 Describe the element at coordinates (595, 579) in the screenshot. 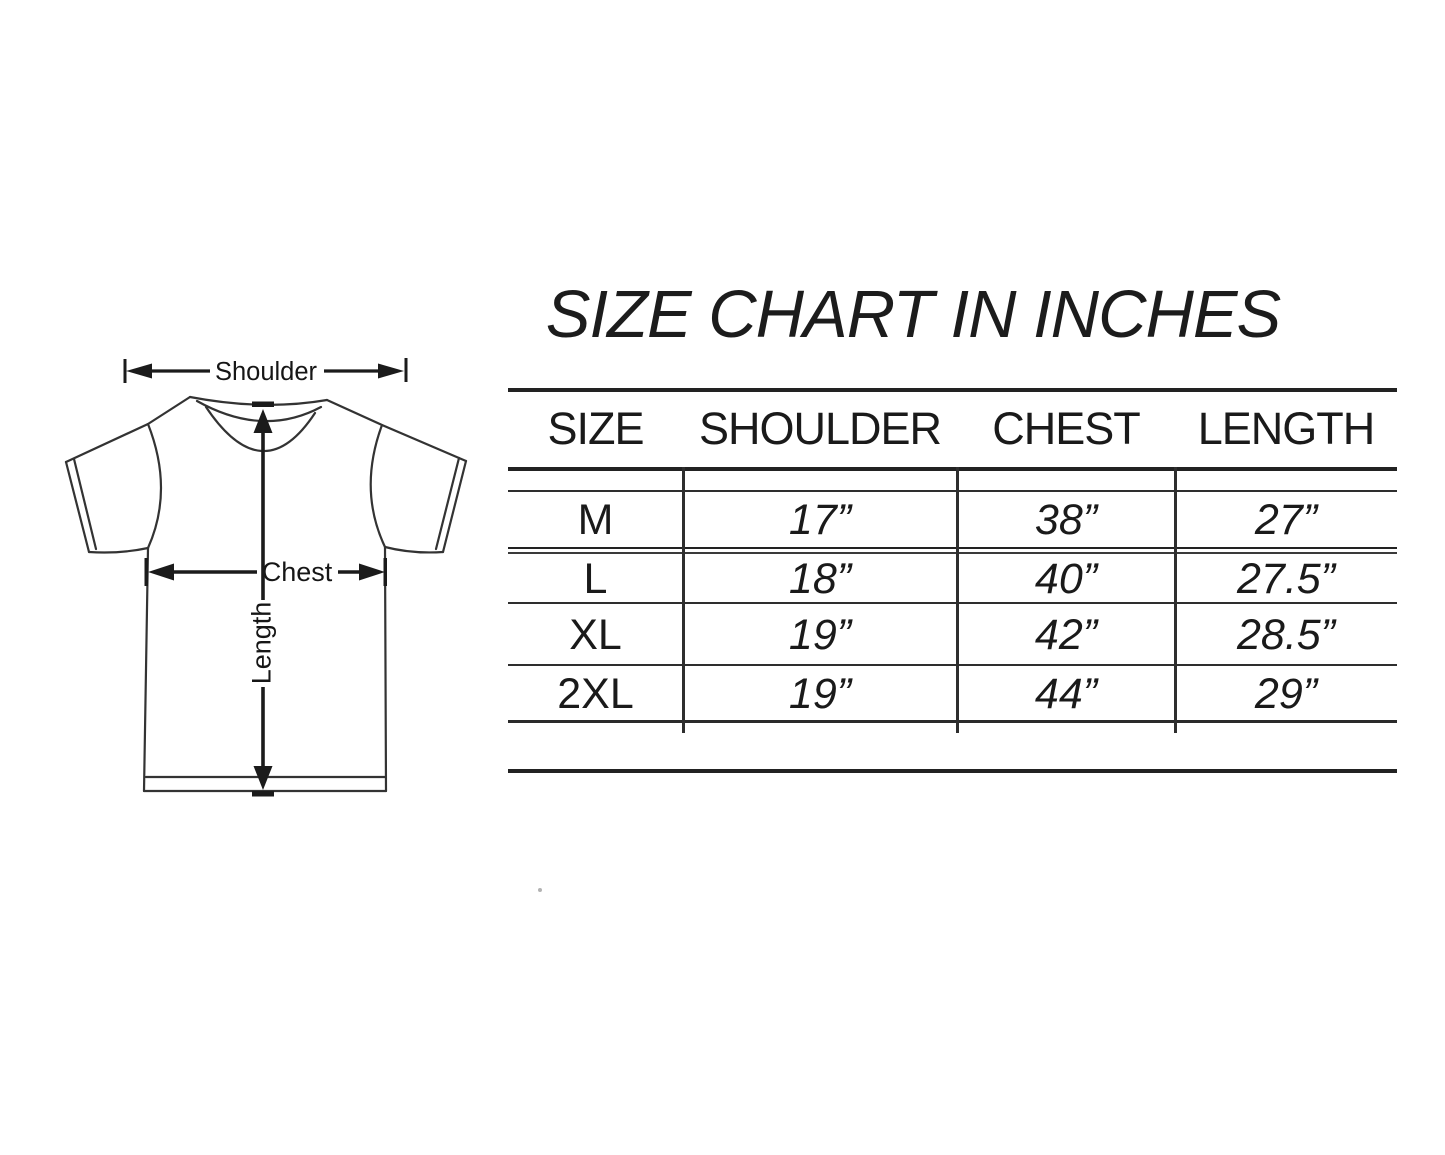

I see `size-cell: L` at that location.